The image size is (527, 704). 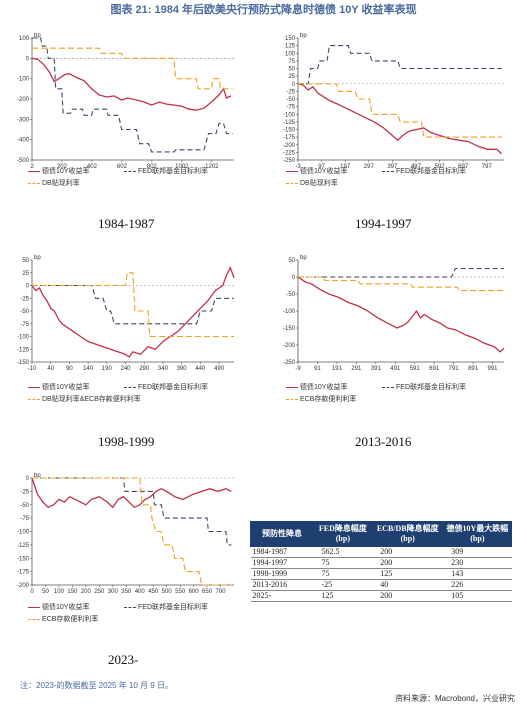 What do you see at coordinates (219, 369) in the screenshot?
I see `x-tick-label: 490` at bounding box center [219, 369].